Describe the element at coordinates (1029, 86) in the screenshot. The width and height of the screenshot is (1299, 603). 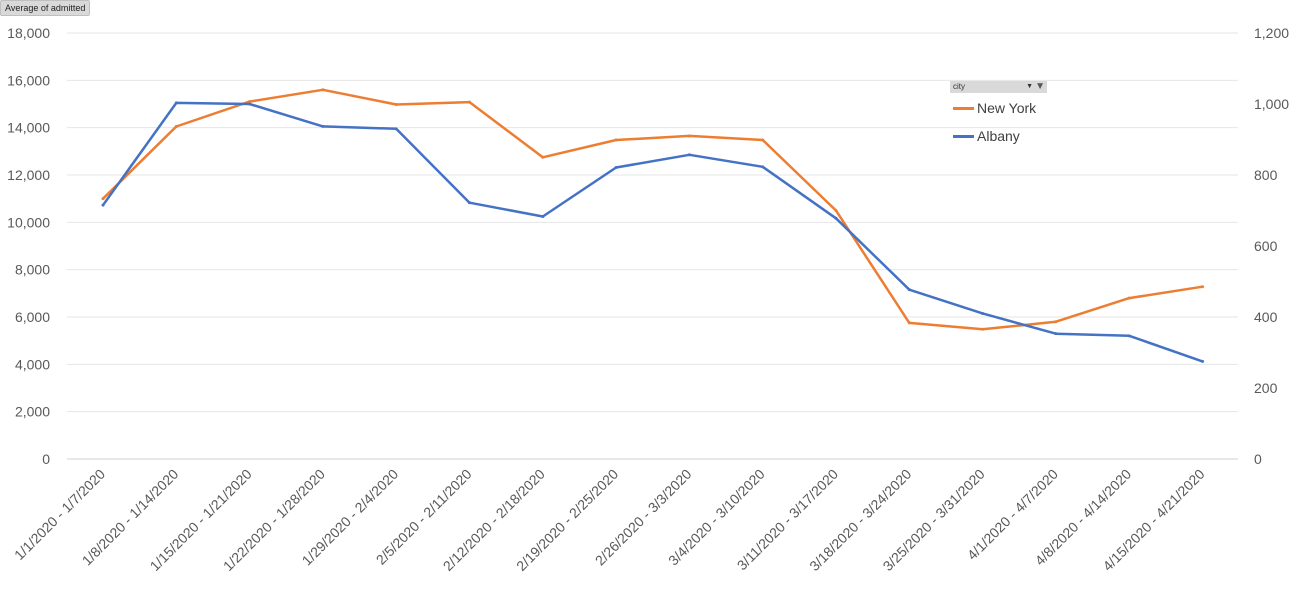
I see `dropdown-arrow-icon: ▼` at that location.